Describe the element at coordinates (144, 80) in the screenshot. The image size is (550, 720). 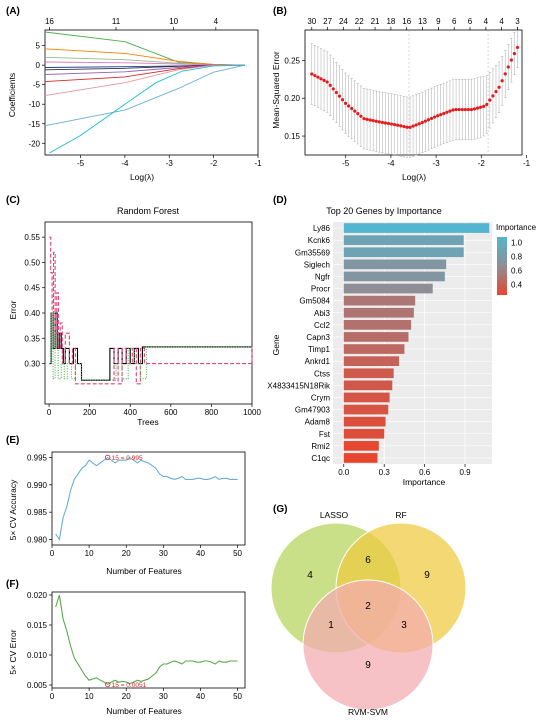
I see `coefficient-path-line` at that location.